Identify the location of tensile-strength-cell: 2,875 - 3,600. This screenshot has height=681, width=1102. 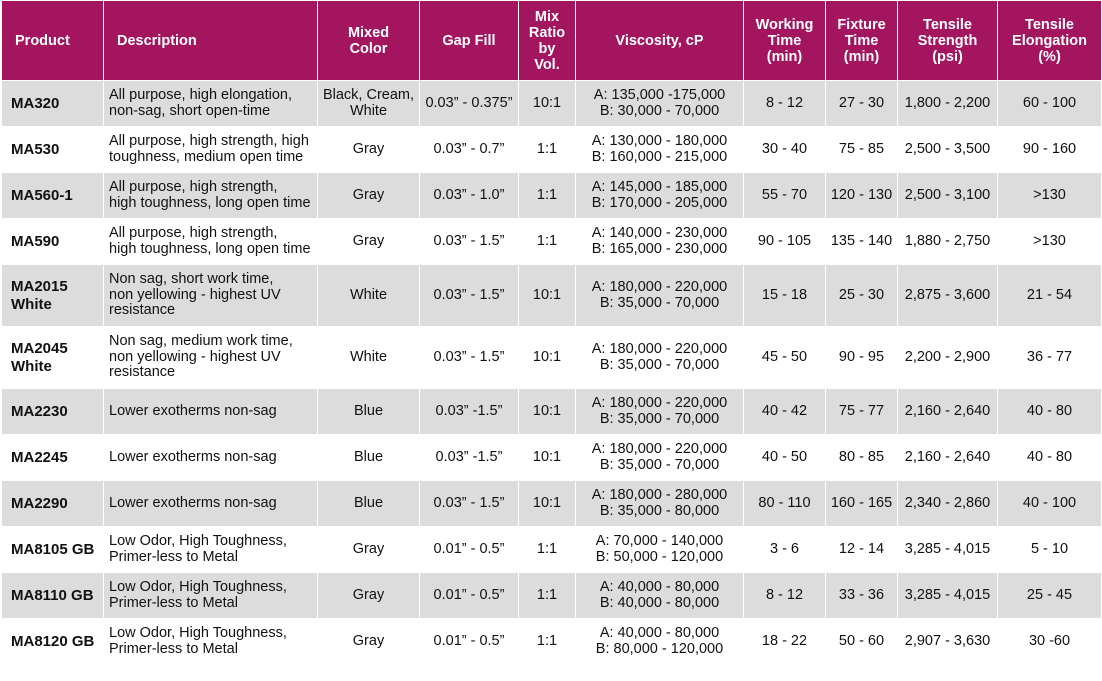
(947, 295).